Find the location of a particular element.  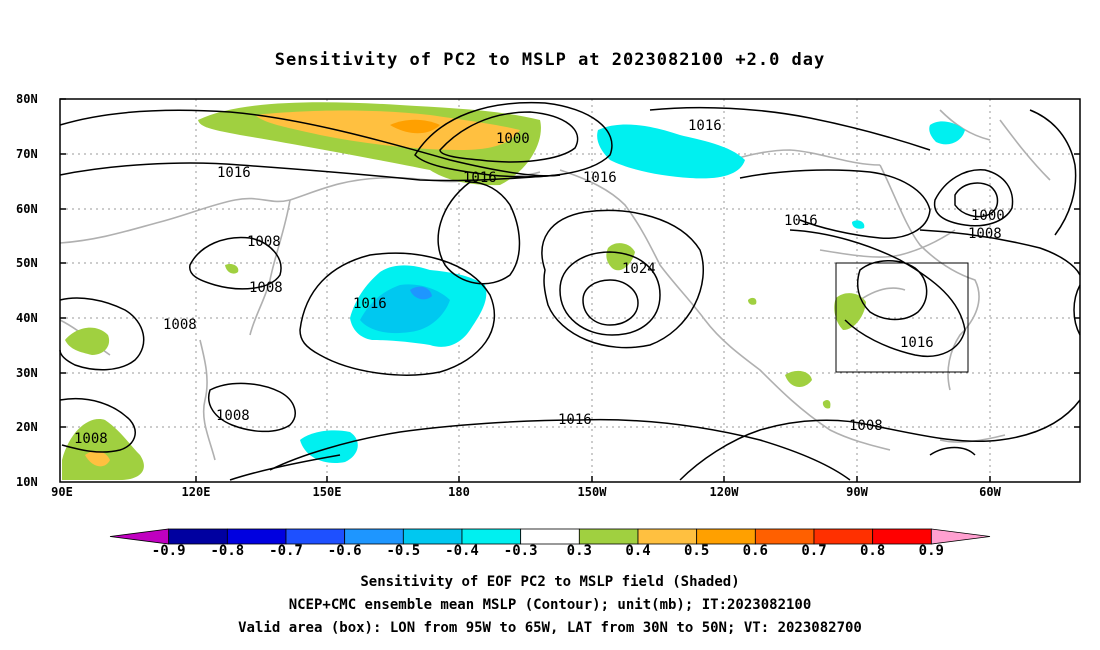

lat-label: 80N is located at coordinates (27, 99).